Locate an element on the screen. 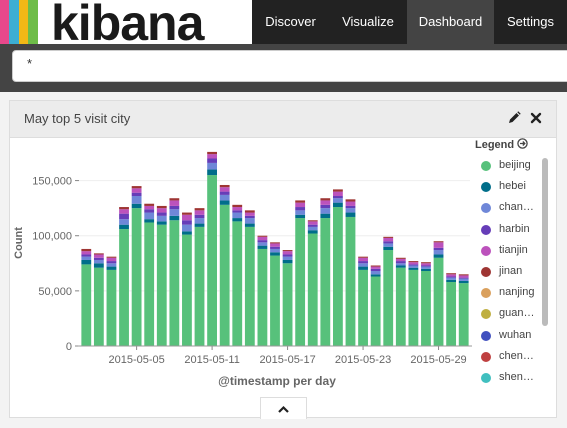  nav-visualize: Visualize is located at coordinates (368, 21).